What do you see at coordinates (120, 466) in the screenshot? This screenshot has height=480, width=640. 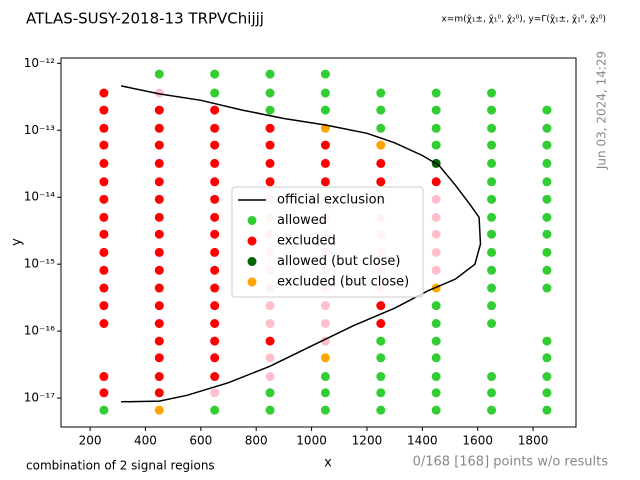 I see `note-left: combination of 2 signal regions` at bounding box center [120, 466].